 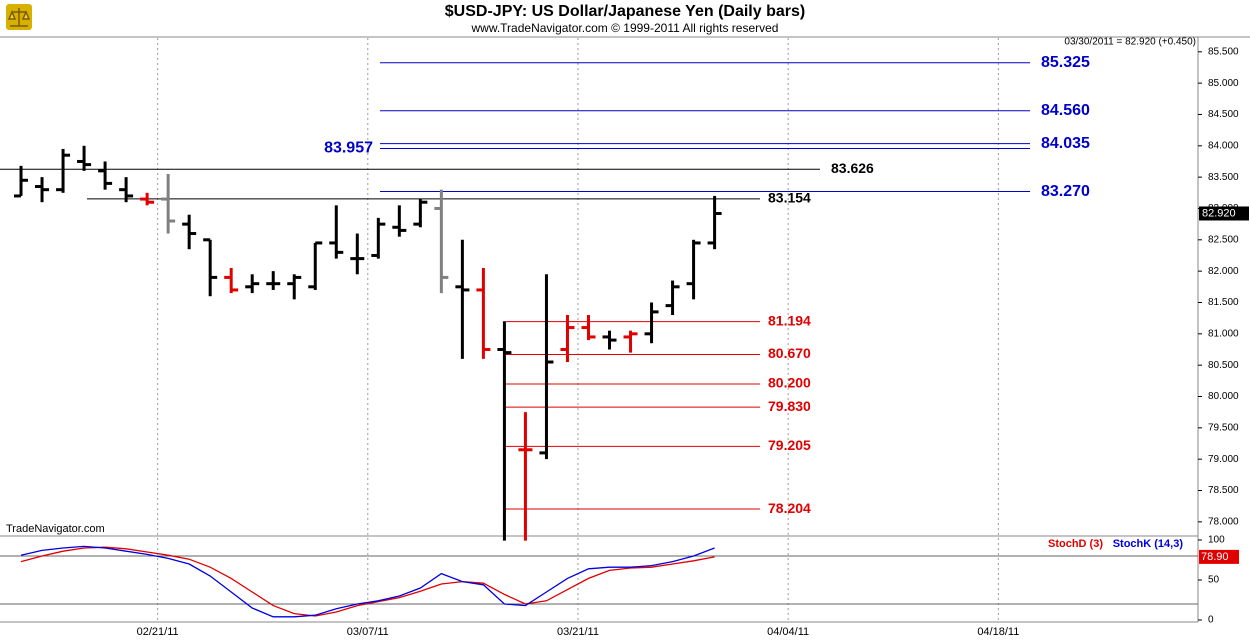 I want to click on watermark: TradeNavigator.com, so click(x=55, y=529).